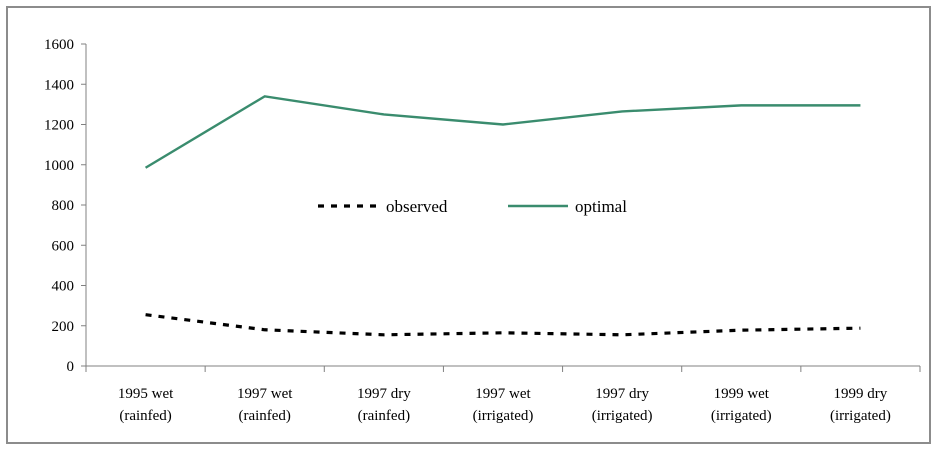 The width and height of the screenshot is (937, 450). Describe the element at coordinates (417, 206) in the screenshot. I see `legend-label-observed: observed` at that location.